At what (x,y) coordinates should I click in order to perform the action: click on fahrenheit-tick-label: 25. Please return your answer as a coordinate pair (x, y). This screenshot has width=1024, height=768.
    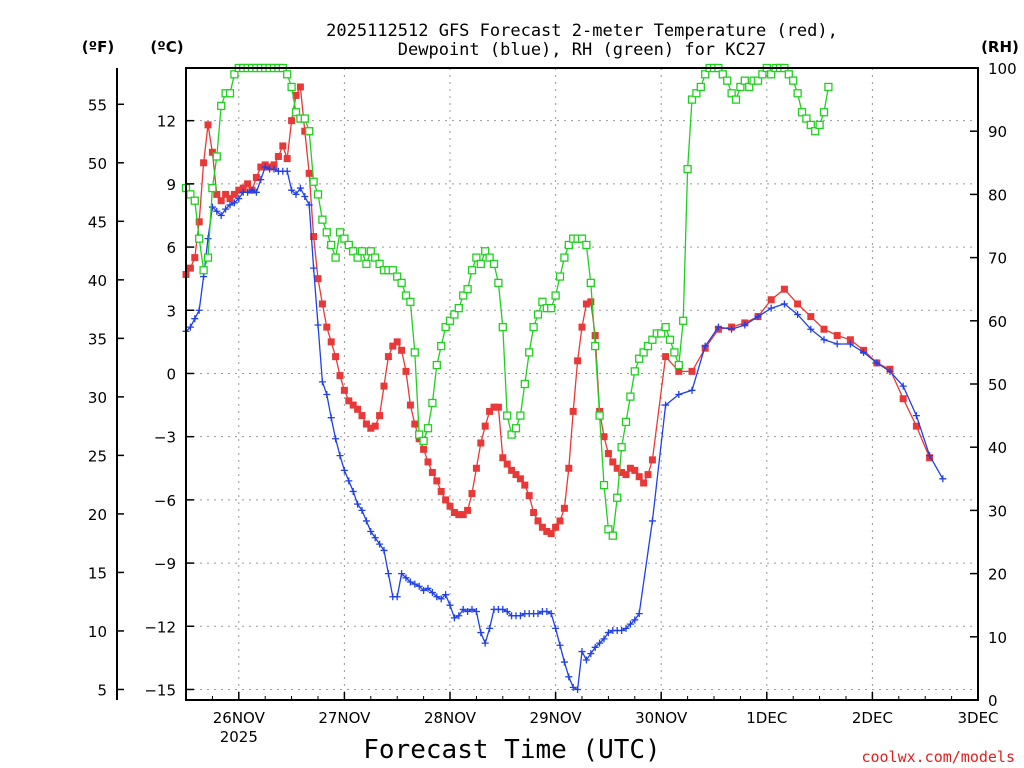
    Looking at the image, I should click on (97, 456).